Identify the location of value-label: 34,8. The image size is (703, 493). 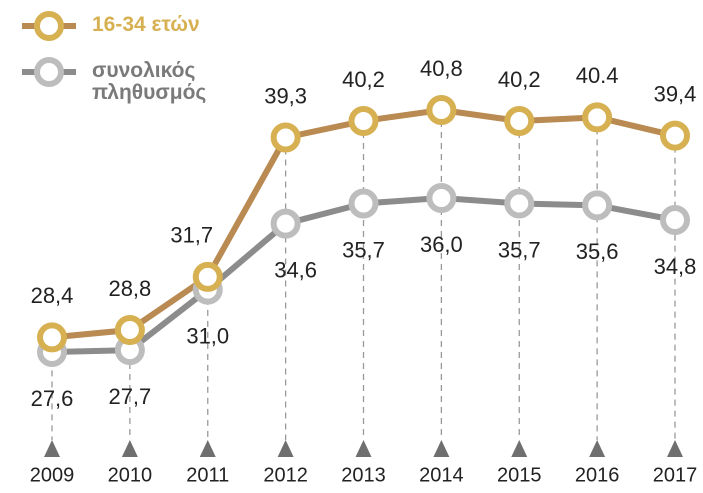
(675, 266).